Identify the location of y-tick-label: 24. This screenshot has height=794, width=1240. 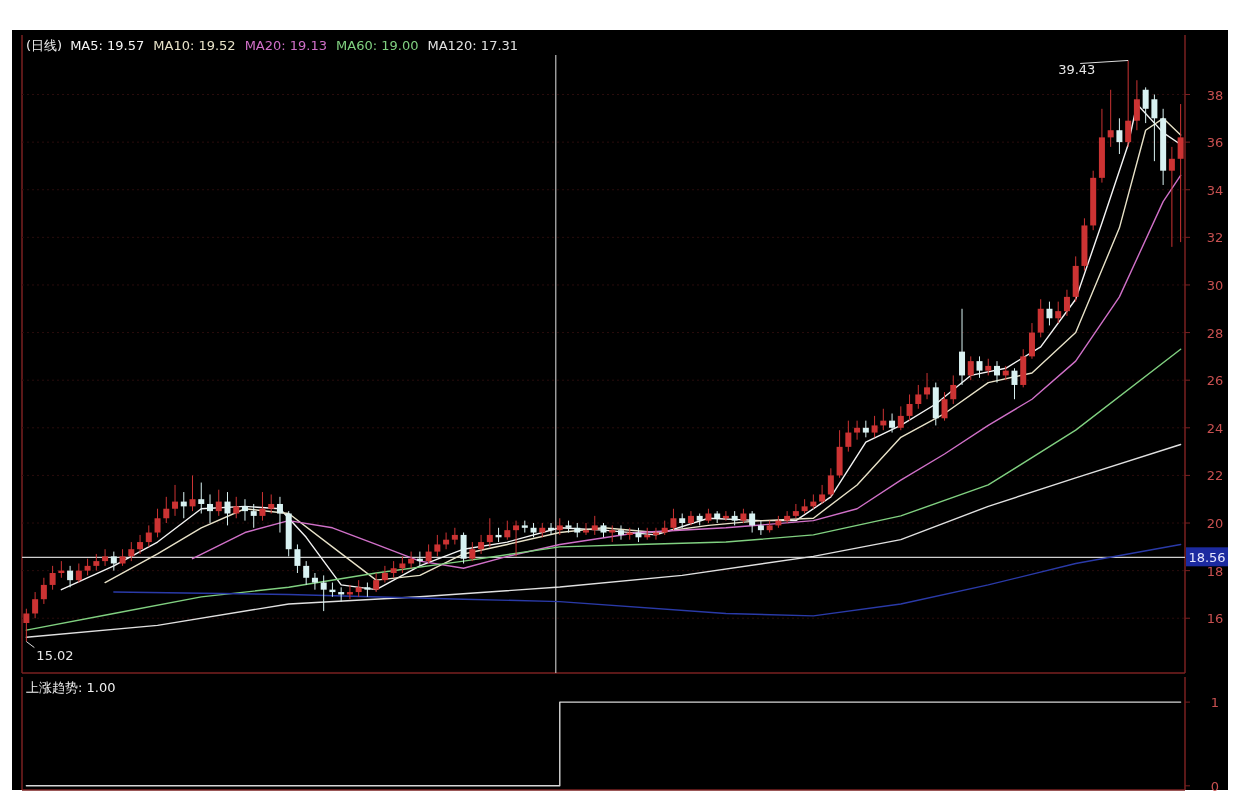
(1215, 428).